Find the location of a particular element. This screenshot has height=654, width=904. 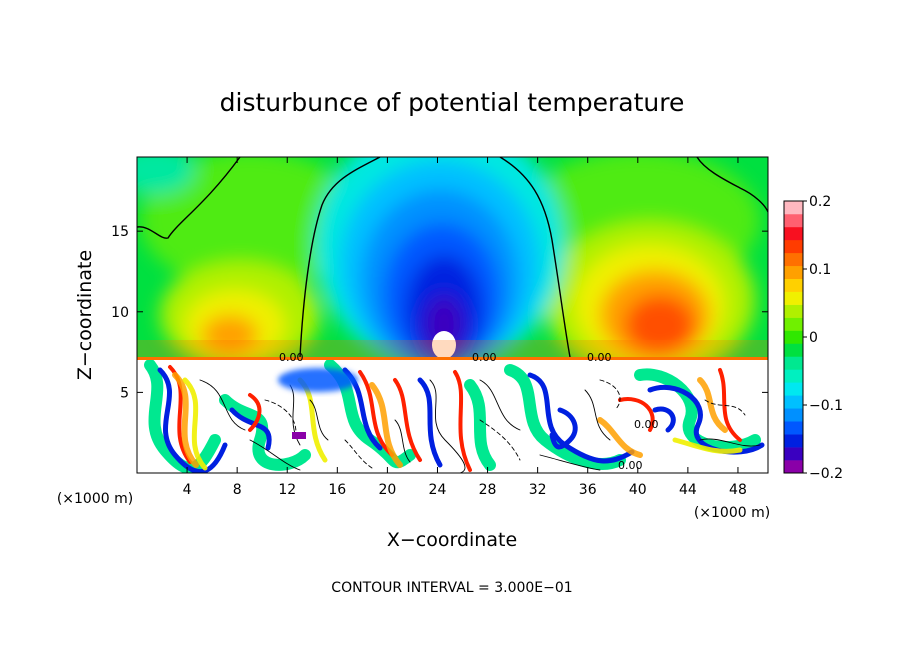

x-tick-label: 48 is located at coordinates (738, 490).